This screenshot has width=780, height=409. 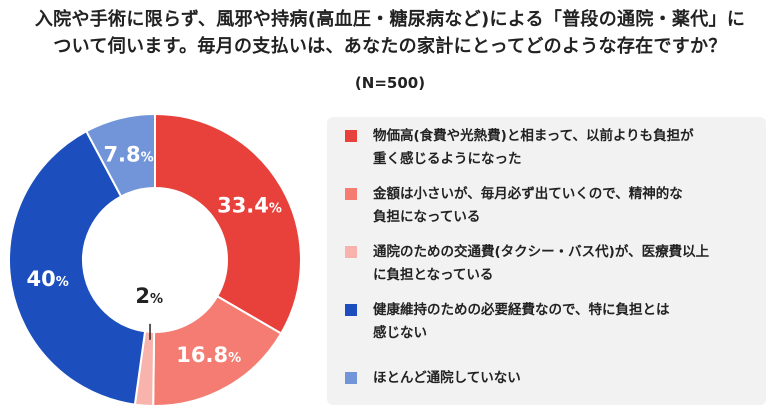 I want to click on title-line-1: 入院や手術に限らず、風邪や持病(高血圧・糖尿病など)による「普段の通院・薬代」に, so click(x=390, y=19).